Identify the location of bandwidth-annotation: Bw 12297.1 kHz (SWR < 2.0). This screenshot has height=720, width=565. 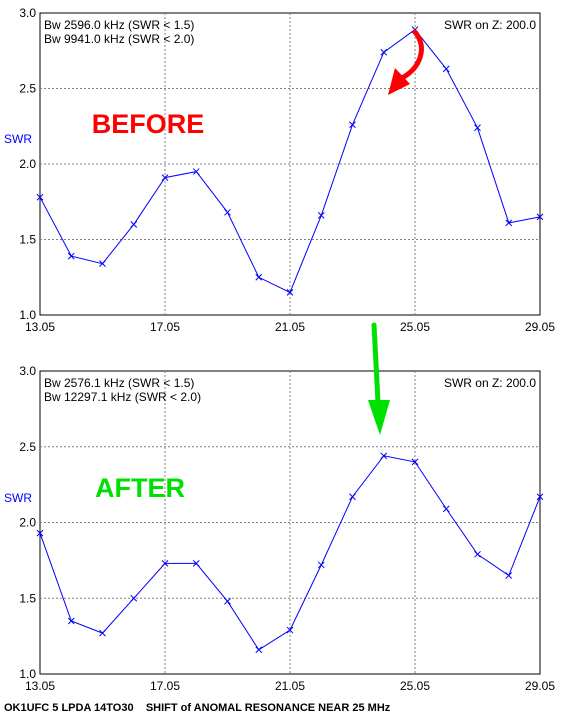
(122, 397).